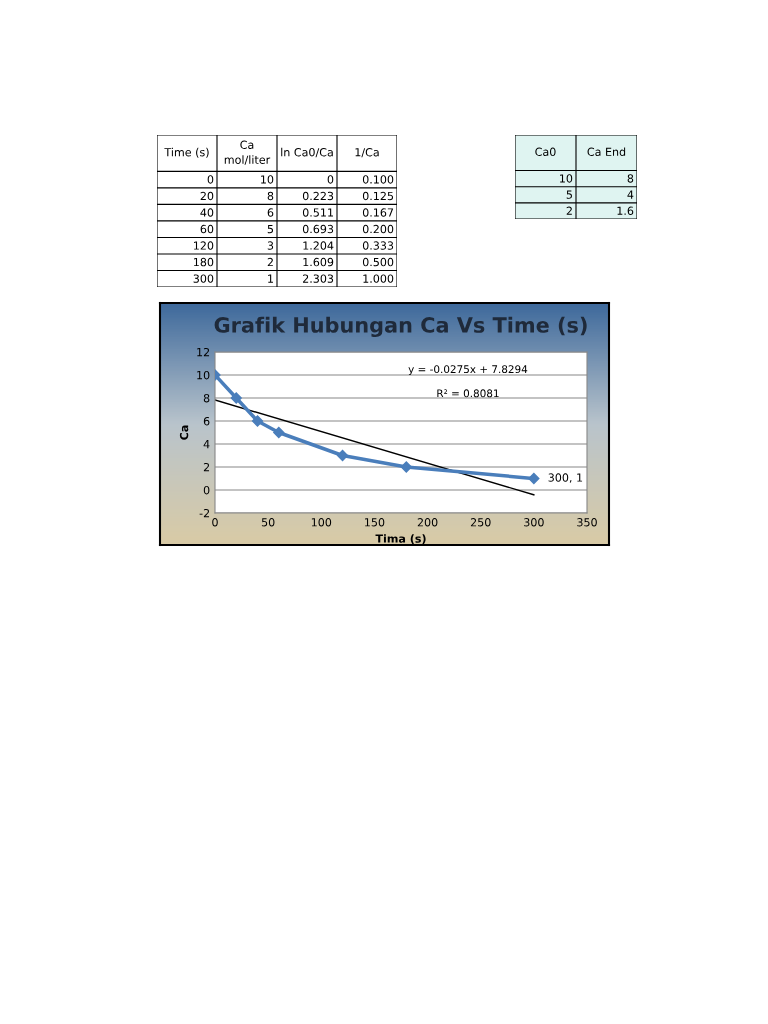  Describe the element at coordinates (318, 262) in the screenshot. I see `text: 1.609` at that location.